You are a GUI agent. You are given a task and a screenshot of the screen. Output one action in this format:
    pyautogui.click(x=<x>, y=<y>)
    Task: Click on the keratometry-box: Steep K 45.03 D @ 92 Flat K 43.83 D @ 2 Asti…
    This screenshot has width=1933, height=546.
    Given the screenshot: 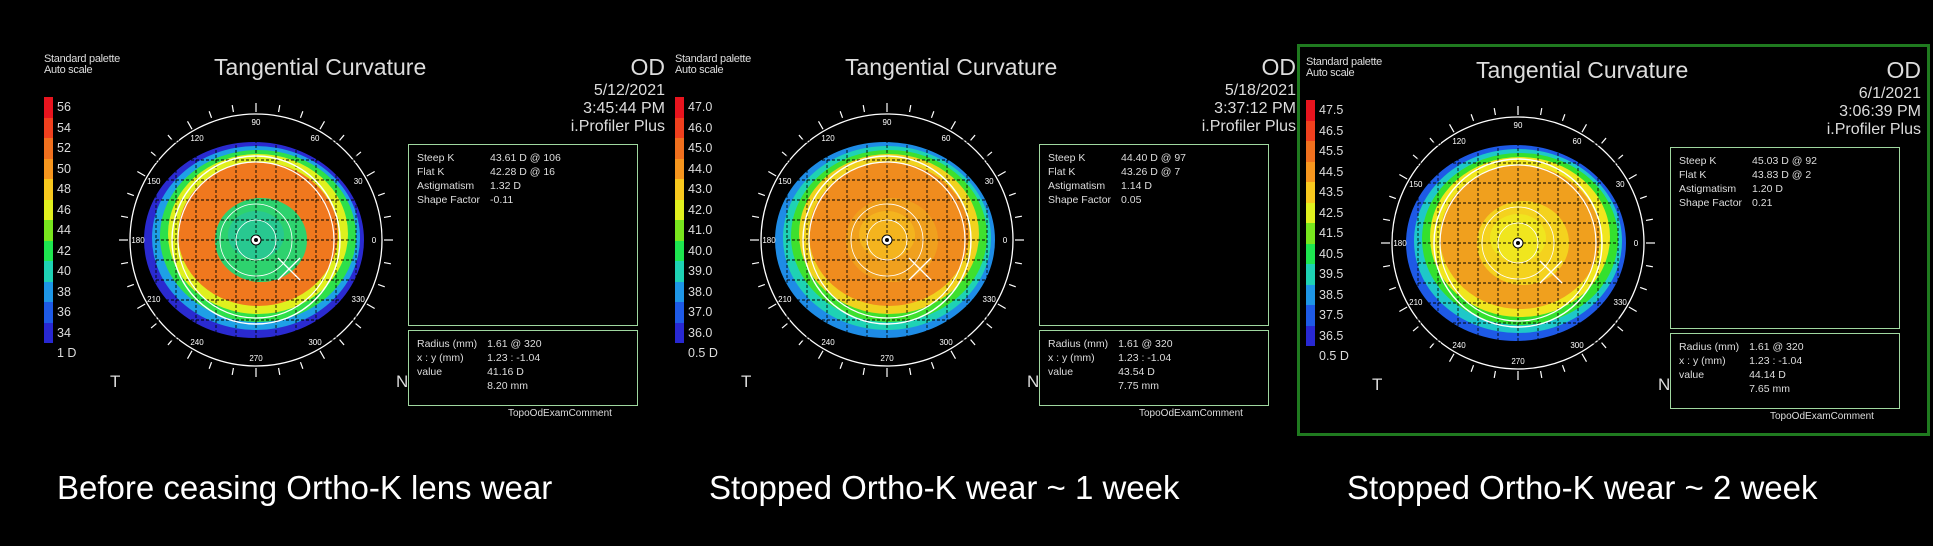 What is the action you would take?
    pyautogui.click(x=1785, y=238)
    